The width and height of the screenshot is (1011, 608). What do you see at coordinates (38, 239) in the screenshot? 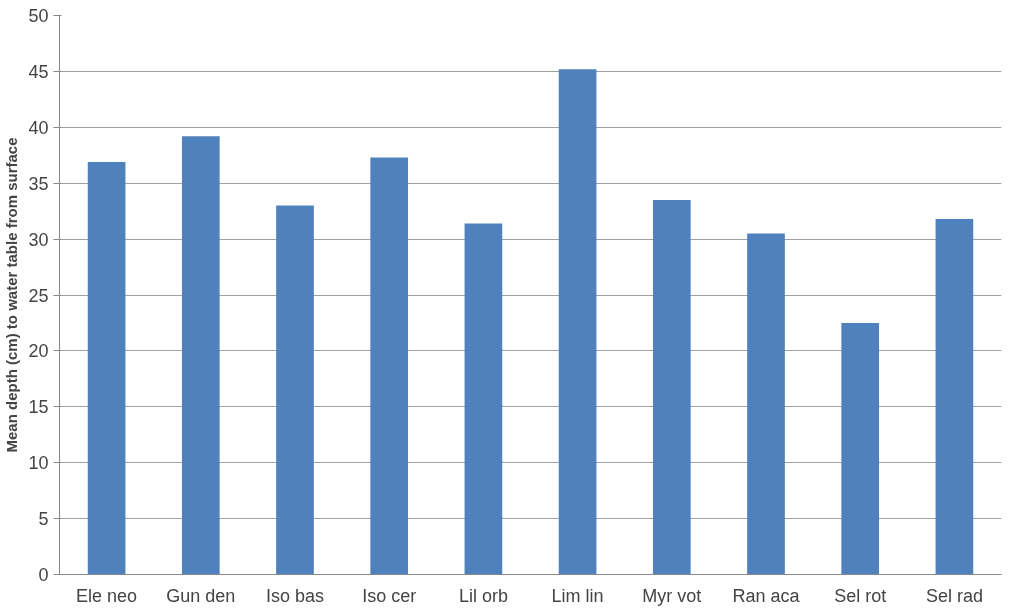
I see `y-tick-label: 30` at bounding box center [38, 239].